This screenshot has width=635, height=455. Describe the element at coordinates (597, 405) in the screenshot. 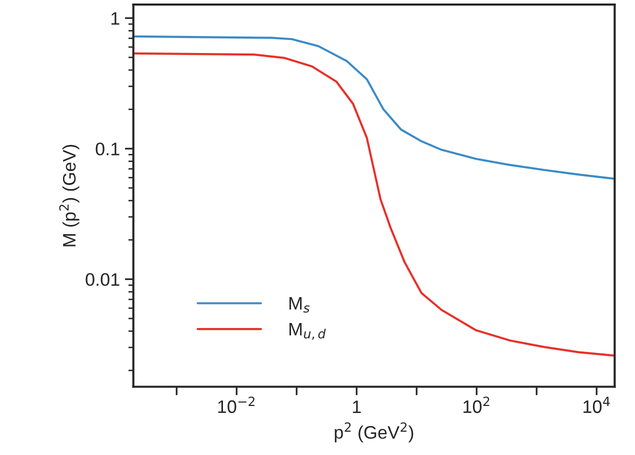

I see `x-tick-label: 10$^{4}$` at that location.